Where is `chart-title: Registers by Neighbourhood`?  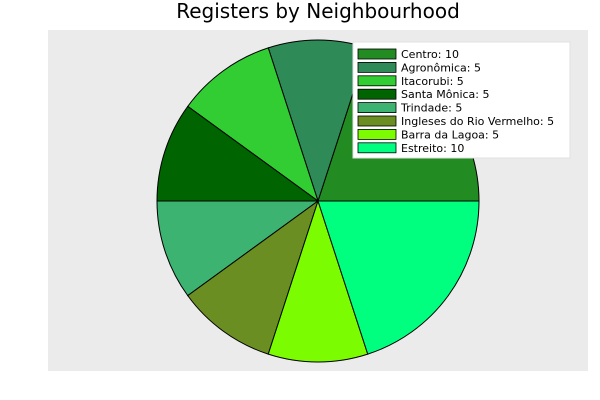
chart-title: Registers by Neighbourhood is located at coordinates (318, 11).